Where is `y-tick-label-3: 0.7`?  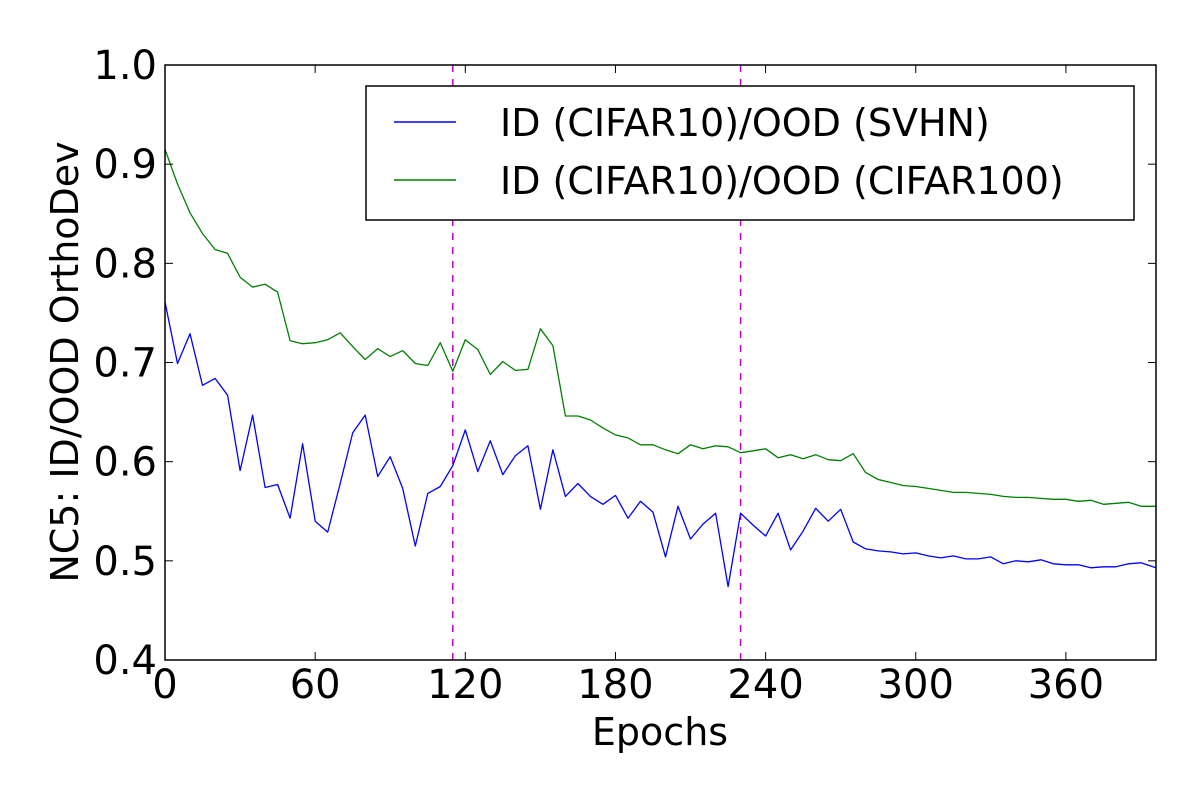 y-tick-label-3: 0.7 is located at coordinates (125, 364).